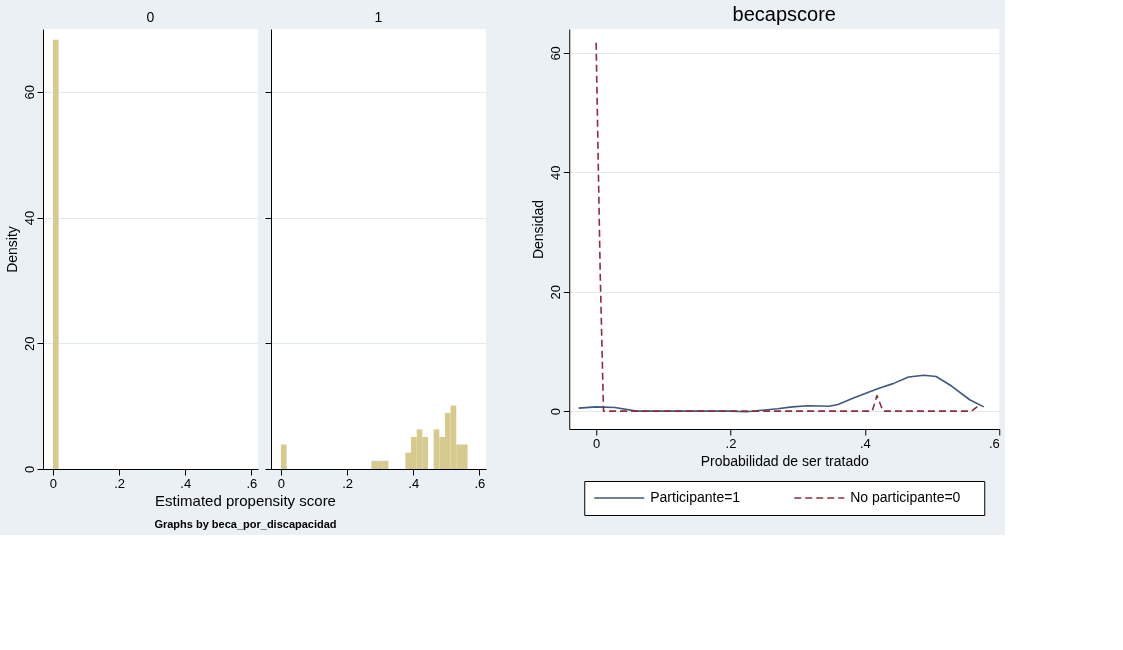  What do you see at coordinates (695, 497) in the screenshot?
I see `legend-label: Participante=1` at bounding box center [695, 497].